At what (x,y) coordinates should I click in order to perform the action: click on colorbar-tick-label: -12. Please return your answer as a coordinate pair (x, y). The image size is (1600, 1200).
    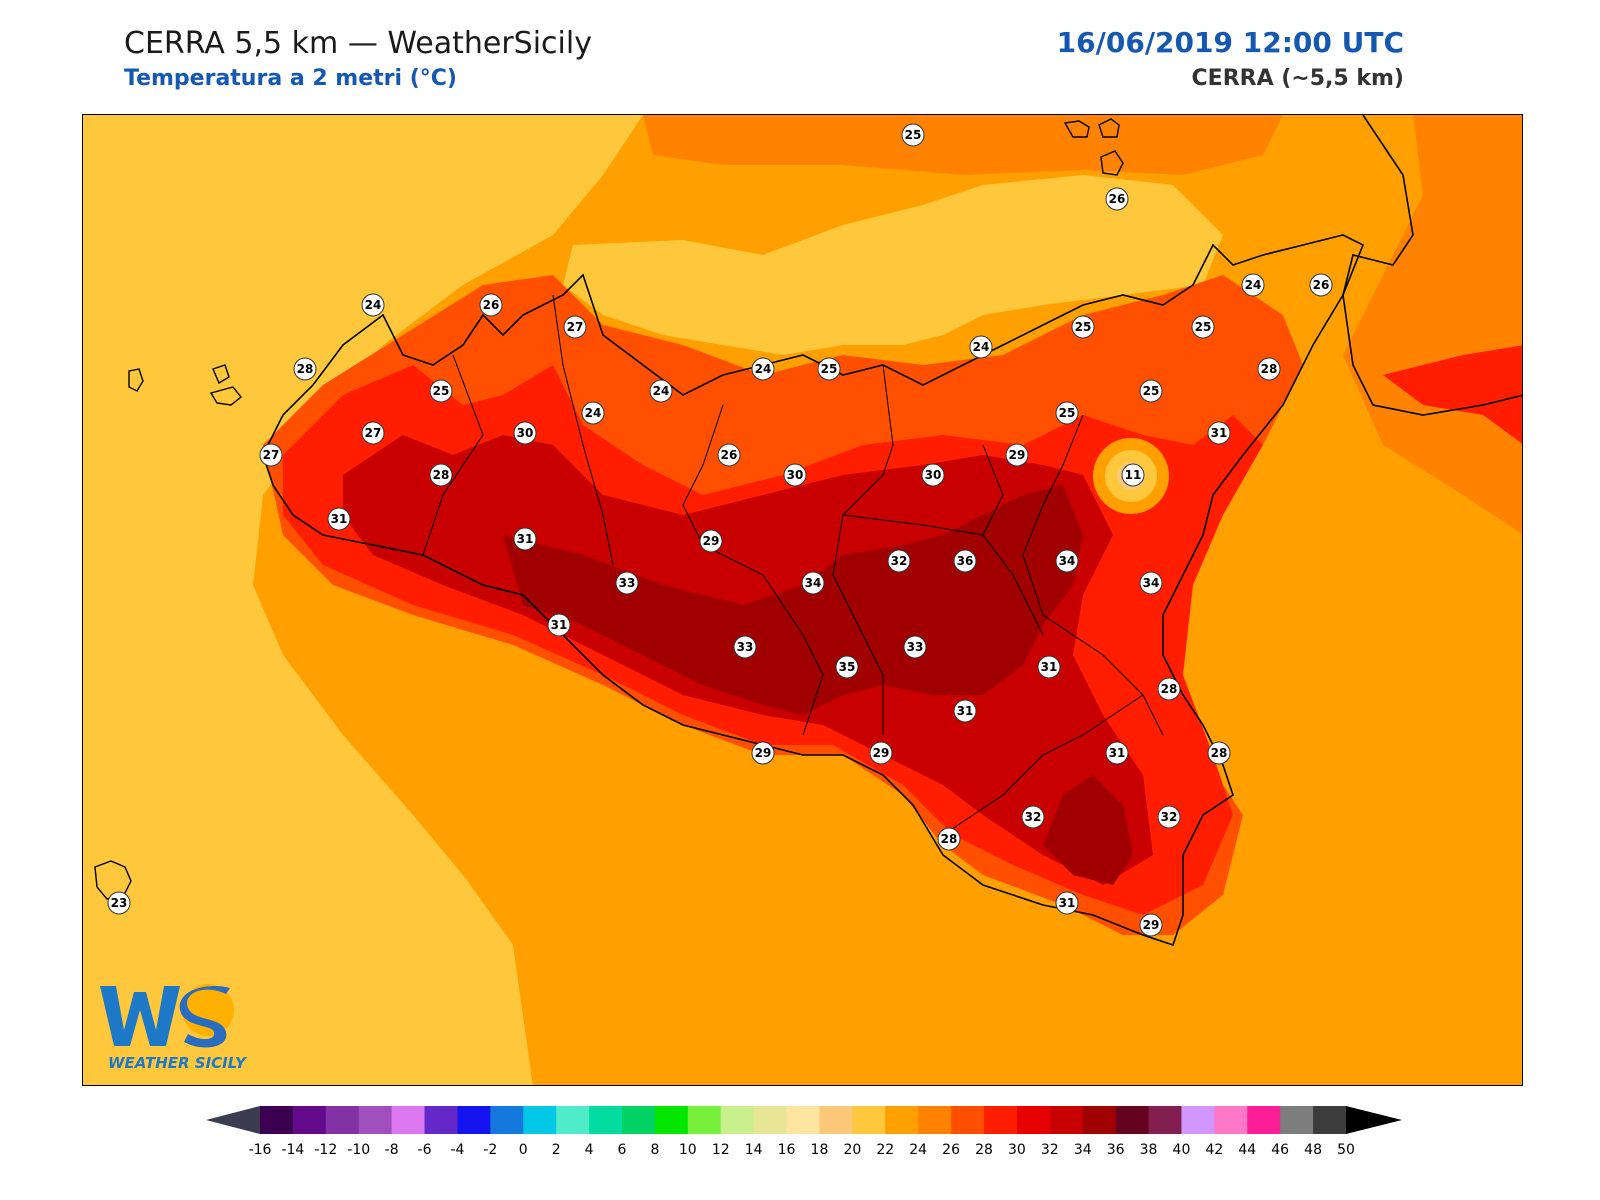
    Looking at the image, I should click on (325, 1150).